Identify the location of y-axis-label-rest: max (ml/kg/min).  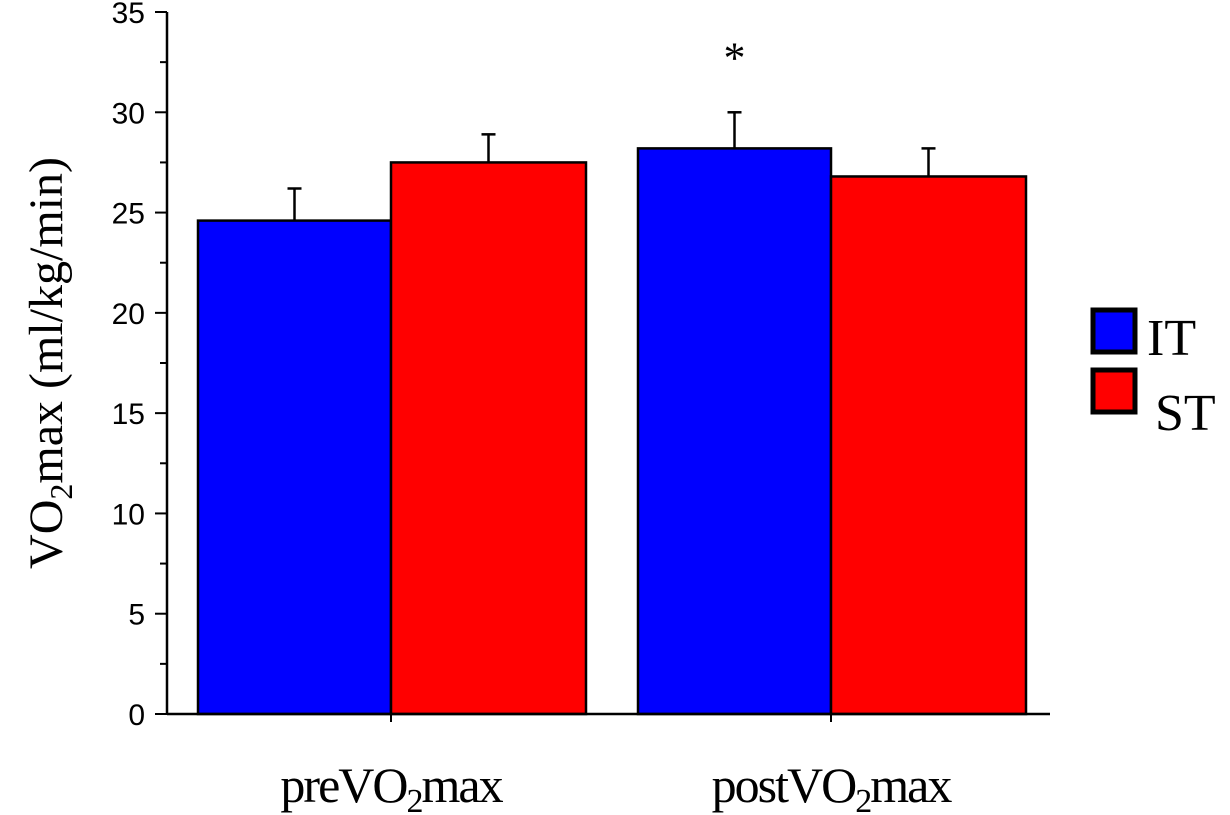
(46, 320).